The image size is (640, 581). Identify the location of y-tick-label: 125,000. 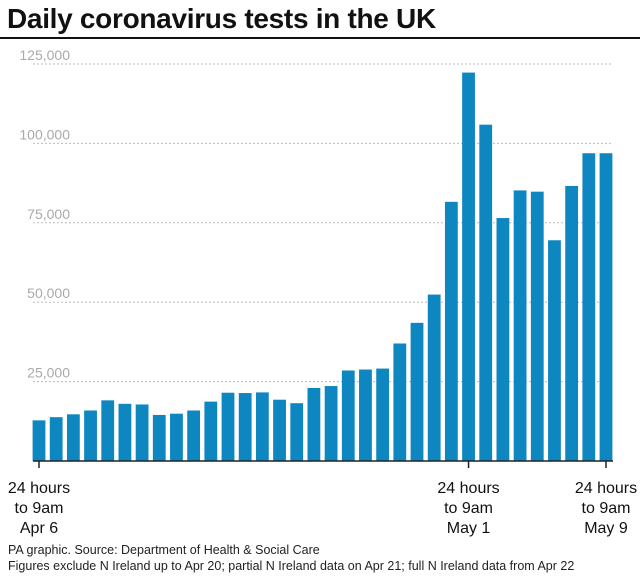
(44, 55).